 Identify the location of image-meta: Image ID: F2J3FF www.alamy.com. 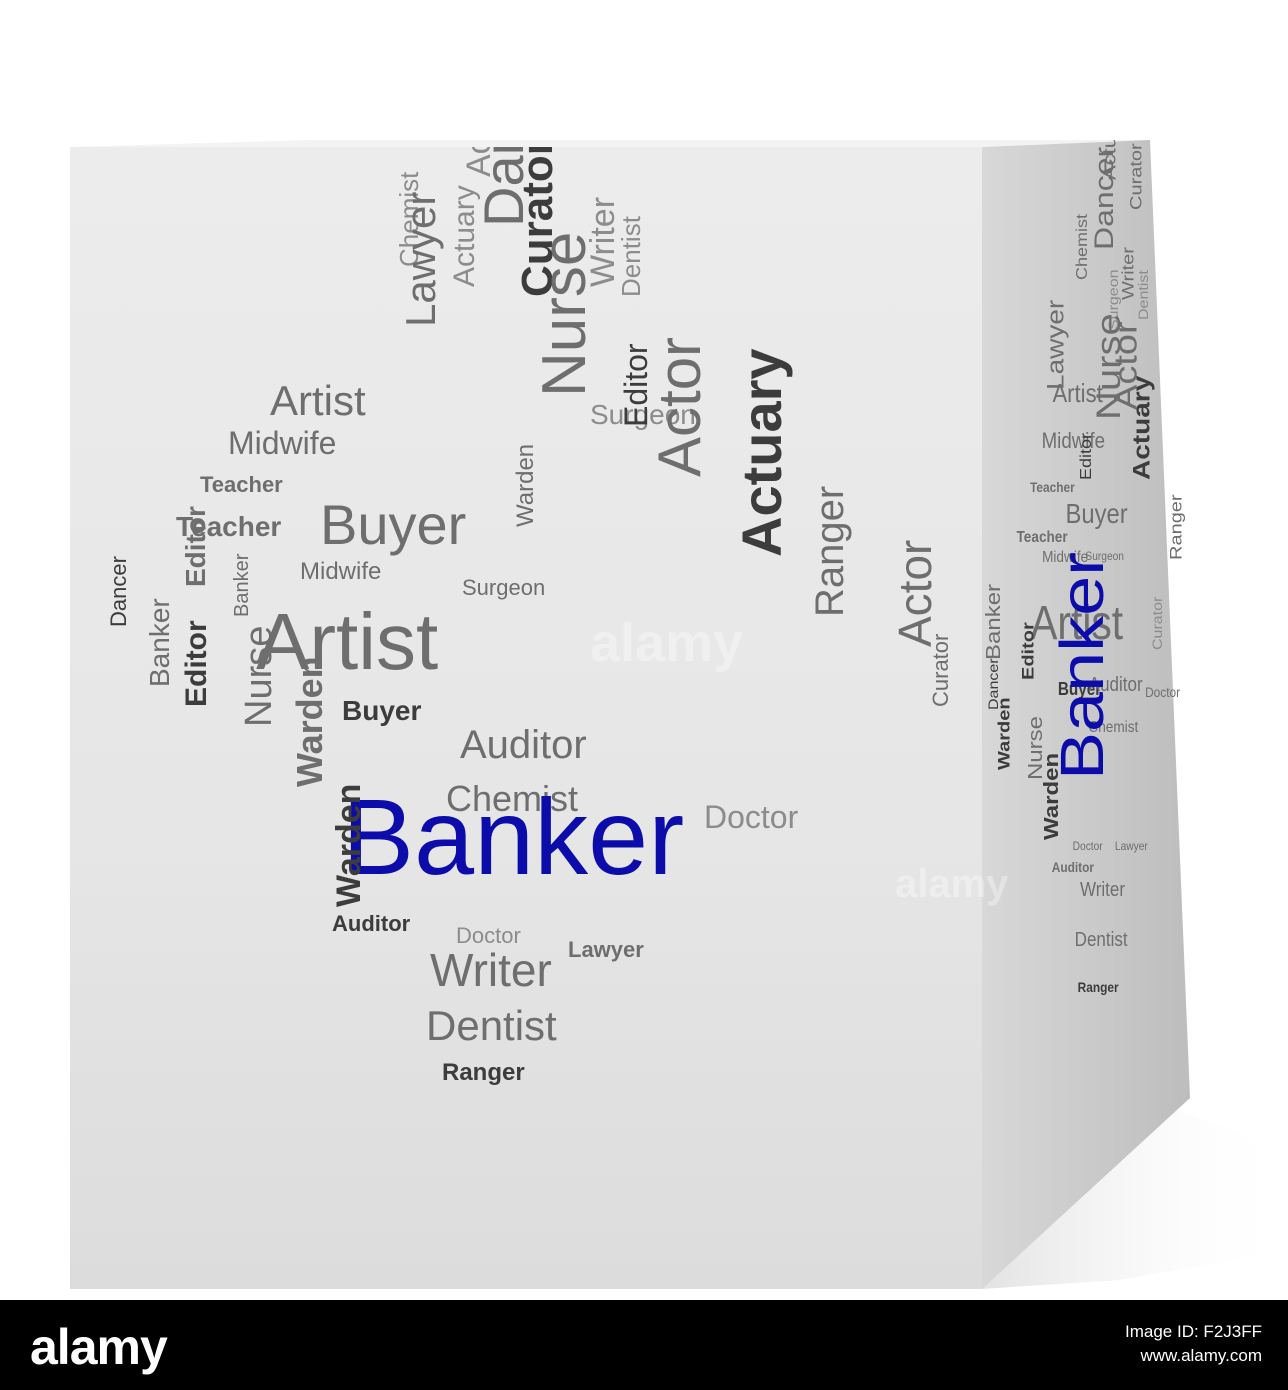
(1193, 1344).